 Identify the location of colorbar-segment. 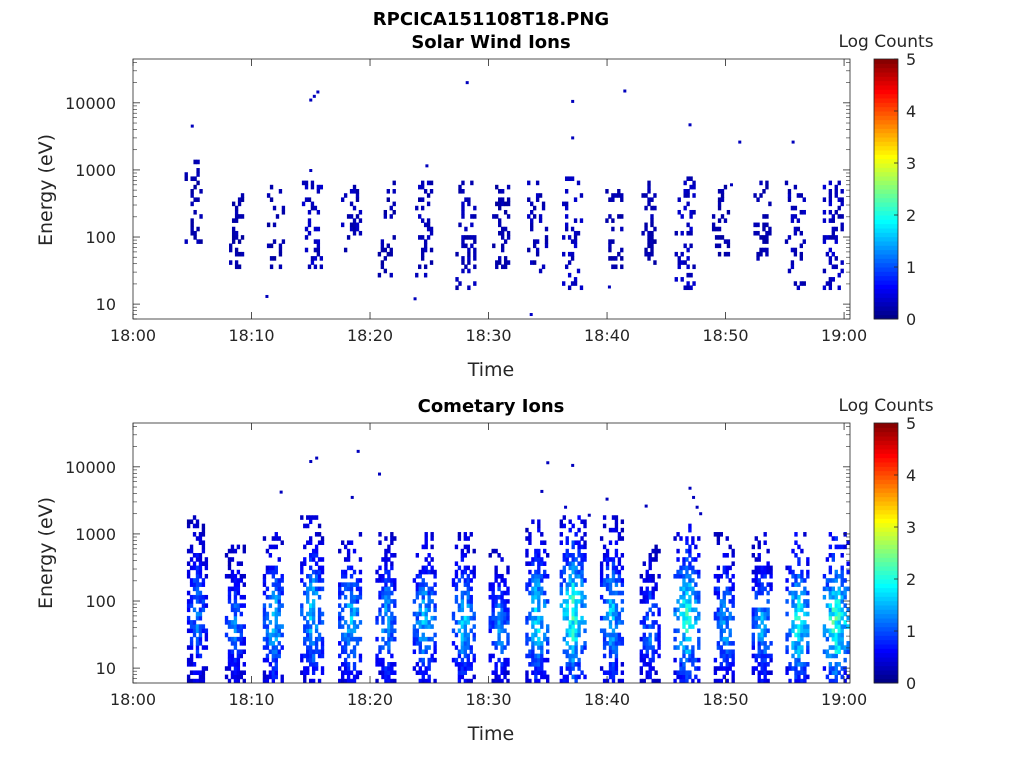
(886, 425).